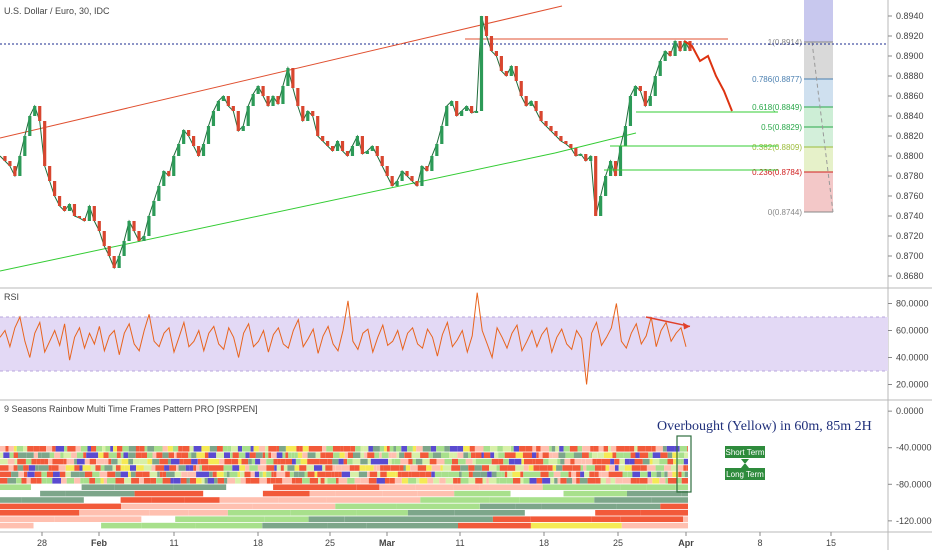 The width and height of the screenshot is (932, 550). What do you see at coordinates (686, 543) in the screenshot?
I see `x-tick-label: Apr` at bounding box center [686, 543].